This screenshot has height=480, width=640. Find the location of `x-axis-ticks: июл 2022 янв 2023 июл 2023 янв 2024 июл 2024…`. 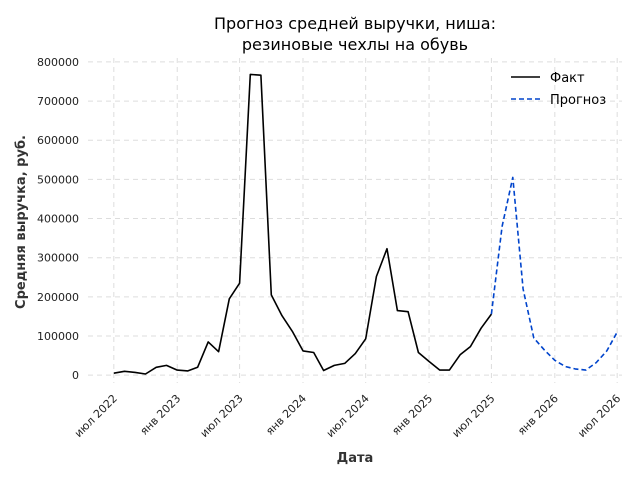

x-axis-ticks: июл 2022 янв 2023 июл 2023 янв 2024 июл 2024… is located at coordinates (347, 416).